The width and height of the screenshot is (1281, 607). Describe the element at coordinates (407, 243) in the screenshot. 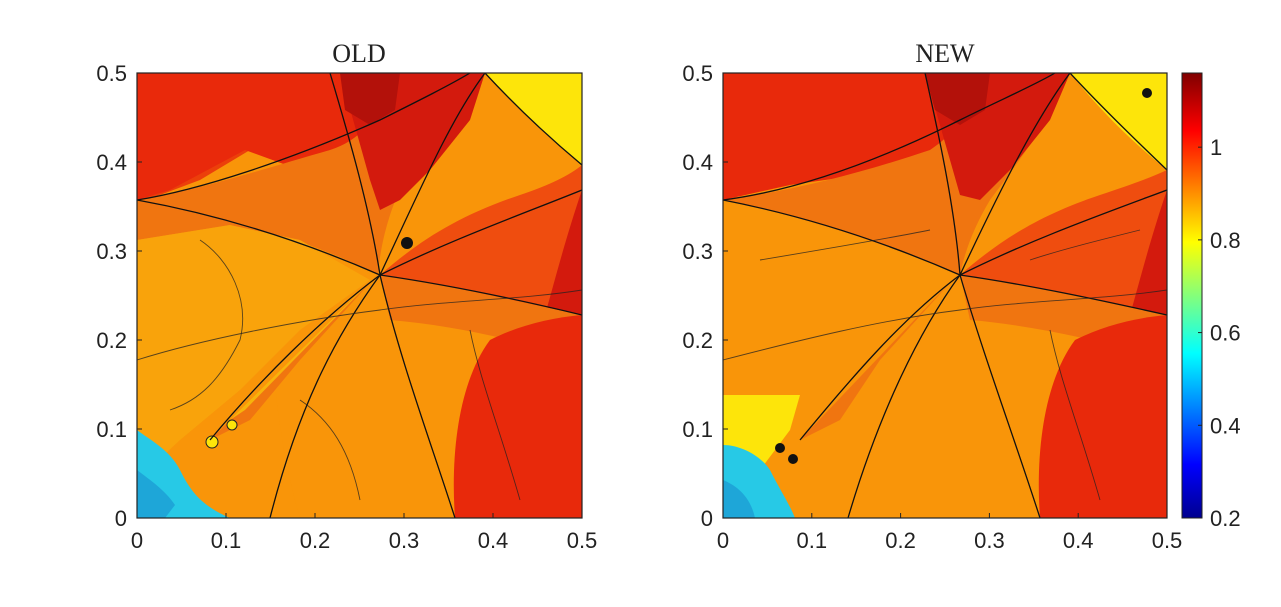

I see `vortex-marker` at that location.